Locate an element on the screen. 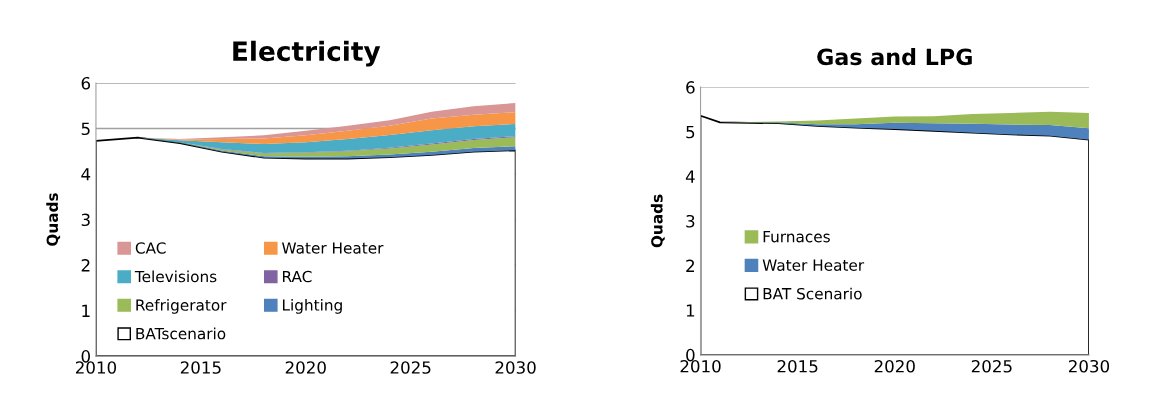 This screenshot has height=415, width=1156. legend-label: Refrigerator is located at coordinates (181, 306).